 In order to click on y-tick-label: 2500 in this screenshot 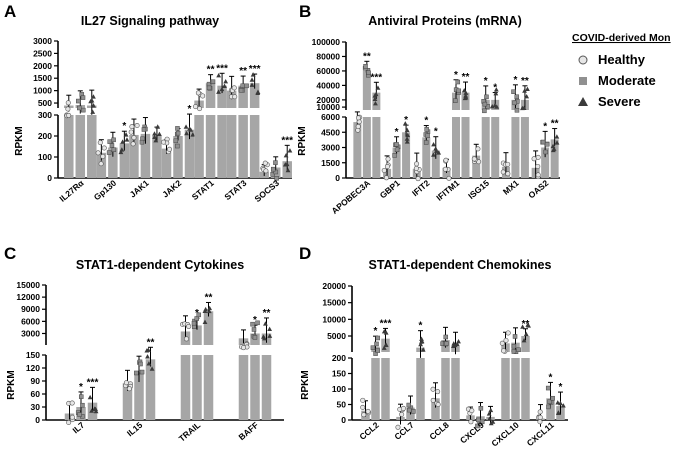, I will do `click(42, 53)`.